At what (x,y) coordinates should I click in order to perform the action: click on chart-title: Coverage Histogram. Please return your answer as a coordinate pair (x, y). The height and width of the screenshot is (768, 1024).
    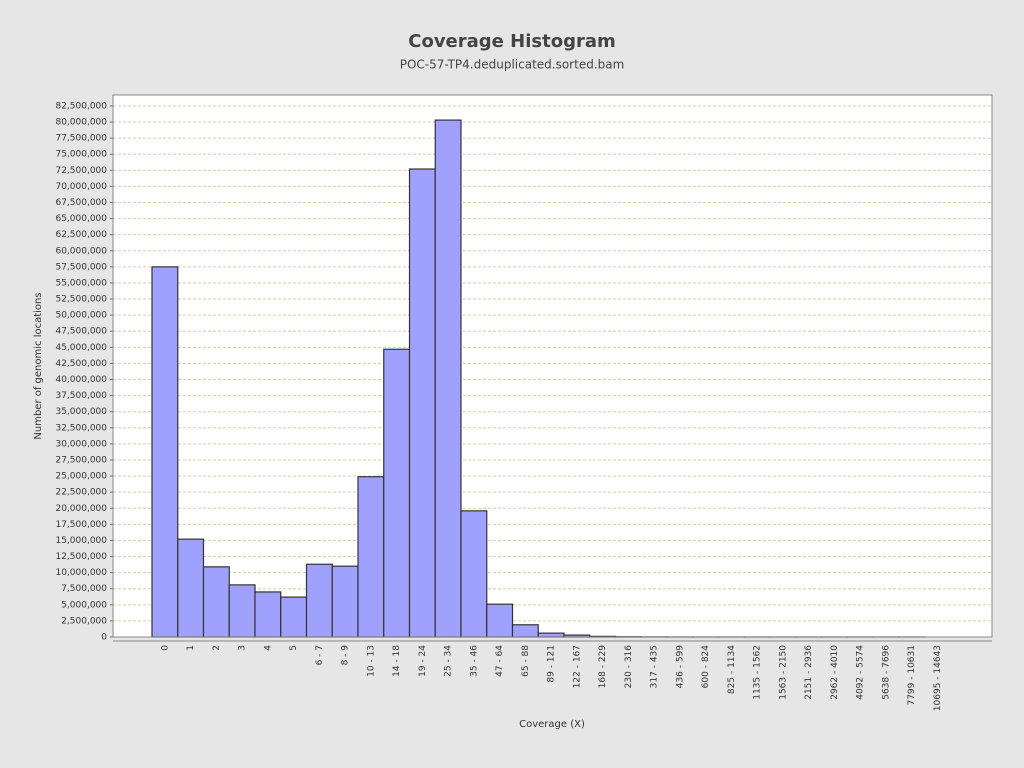
    Looking at the image, I should click on (511, 41).